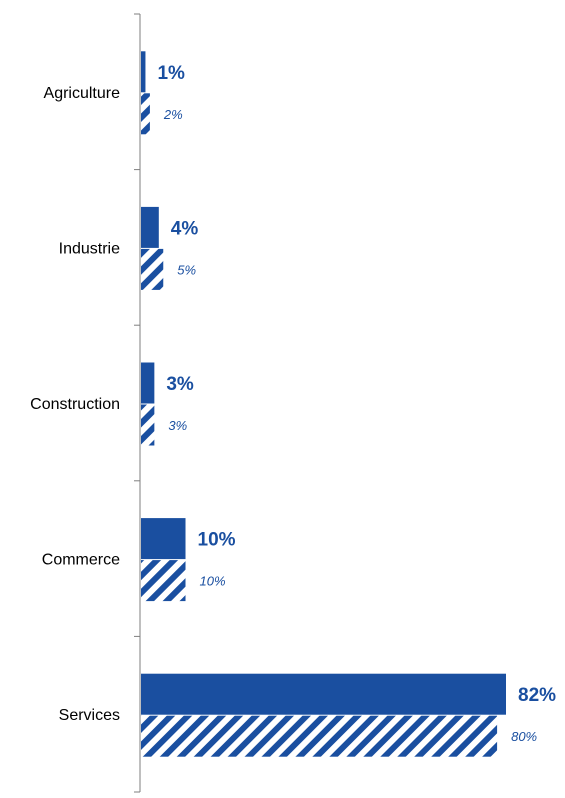  What do you see at coordinates (171, 73) in the screenshot?
I see `data-label-solid: 1%` at bounding box center [171, 73].